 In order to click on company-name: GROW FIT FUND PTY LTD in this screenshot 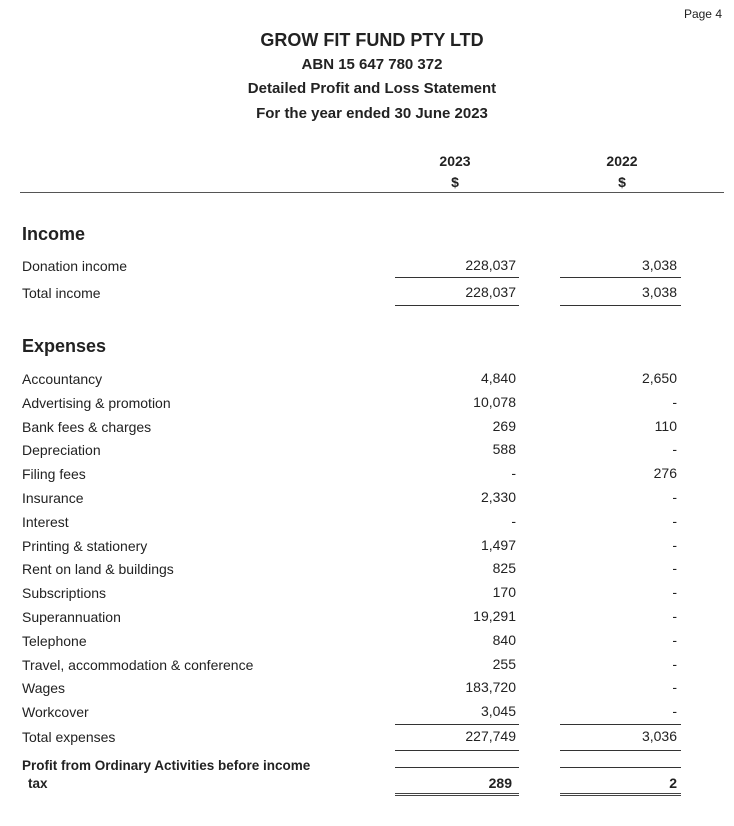, I will do `click(372, 40)`.